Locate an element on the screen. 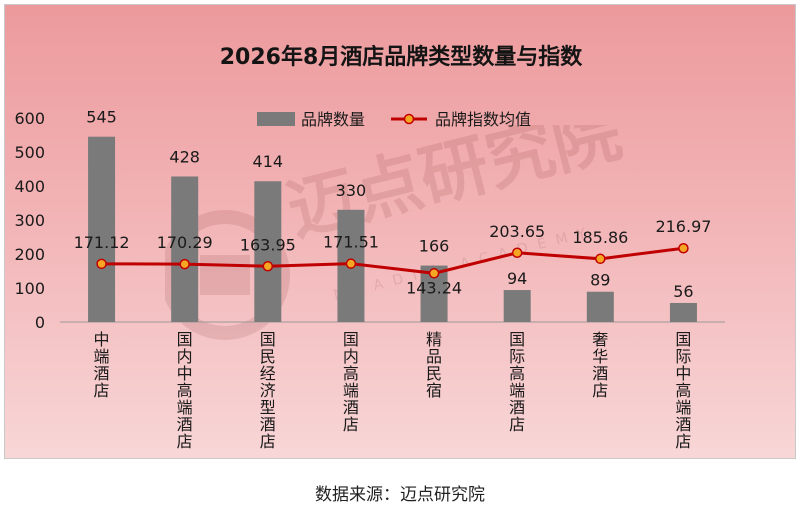 This screenshot has width=800, height=517. line-value-label: 163.95 is located at coordinates (268, 244).